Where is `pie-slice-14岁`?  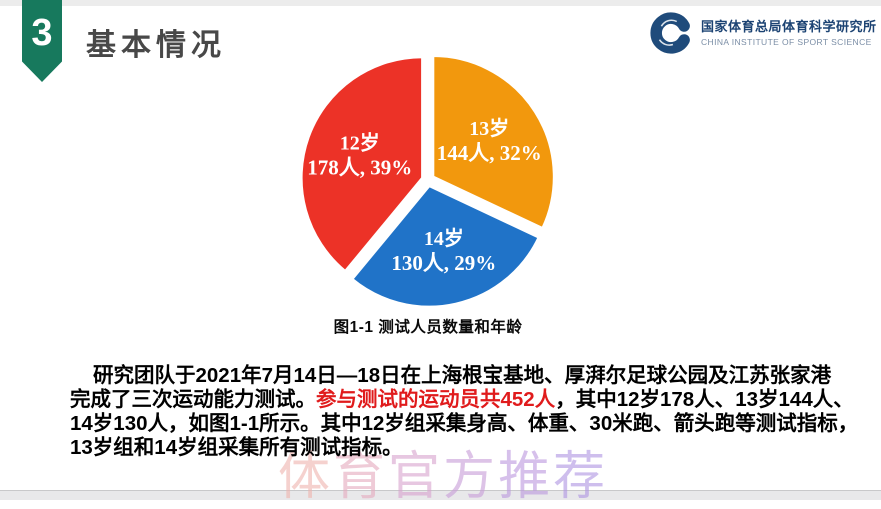
pie-slice-14岁 is located at coordinates (445, 246).